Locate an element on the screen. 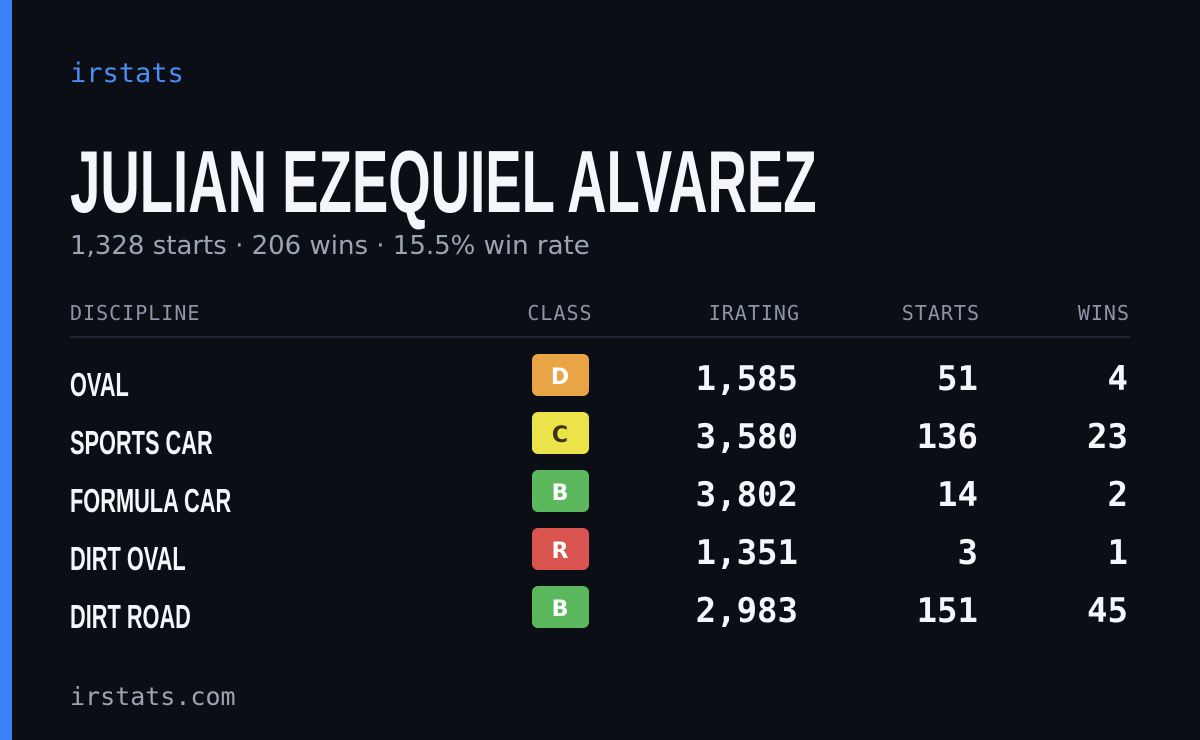 The width and height of the screenshot is (1200, 740). starts: 151 is located at coordinates (947, 611).